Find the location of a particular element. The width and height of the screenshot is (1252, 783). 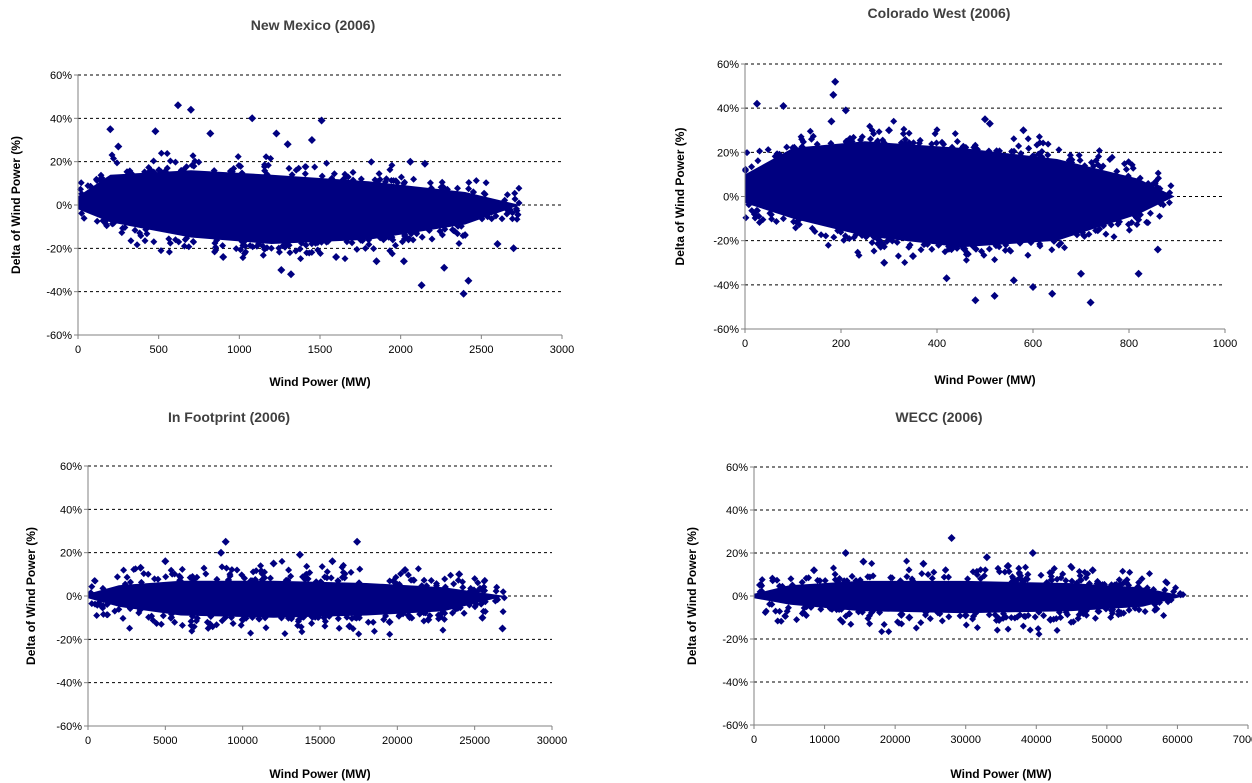

x-tick-label: 50000 is located at coordinates (1107, 740).